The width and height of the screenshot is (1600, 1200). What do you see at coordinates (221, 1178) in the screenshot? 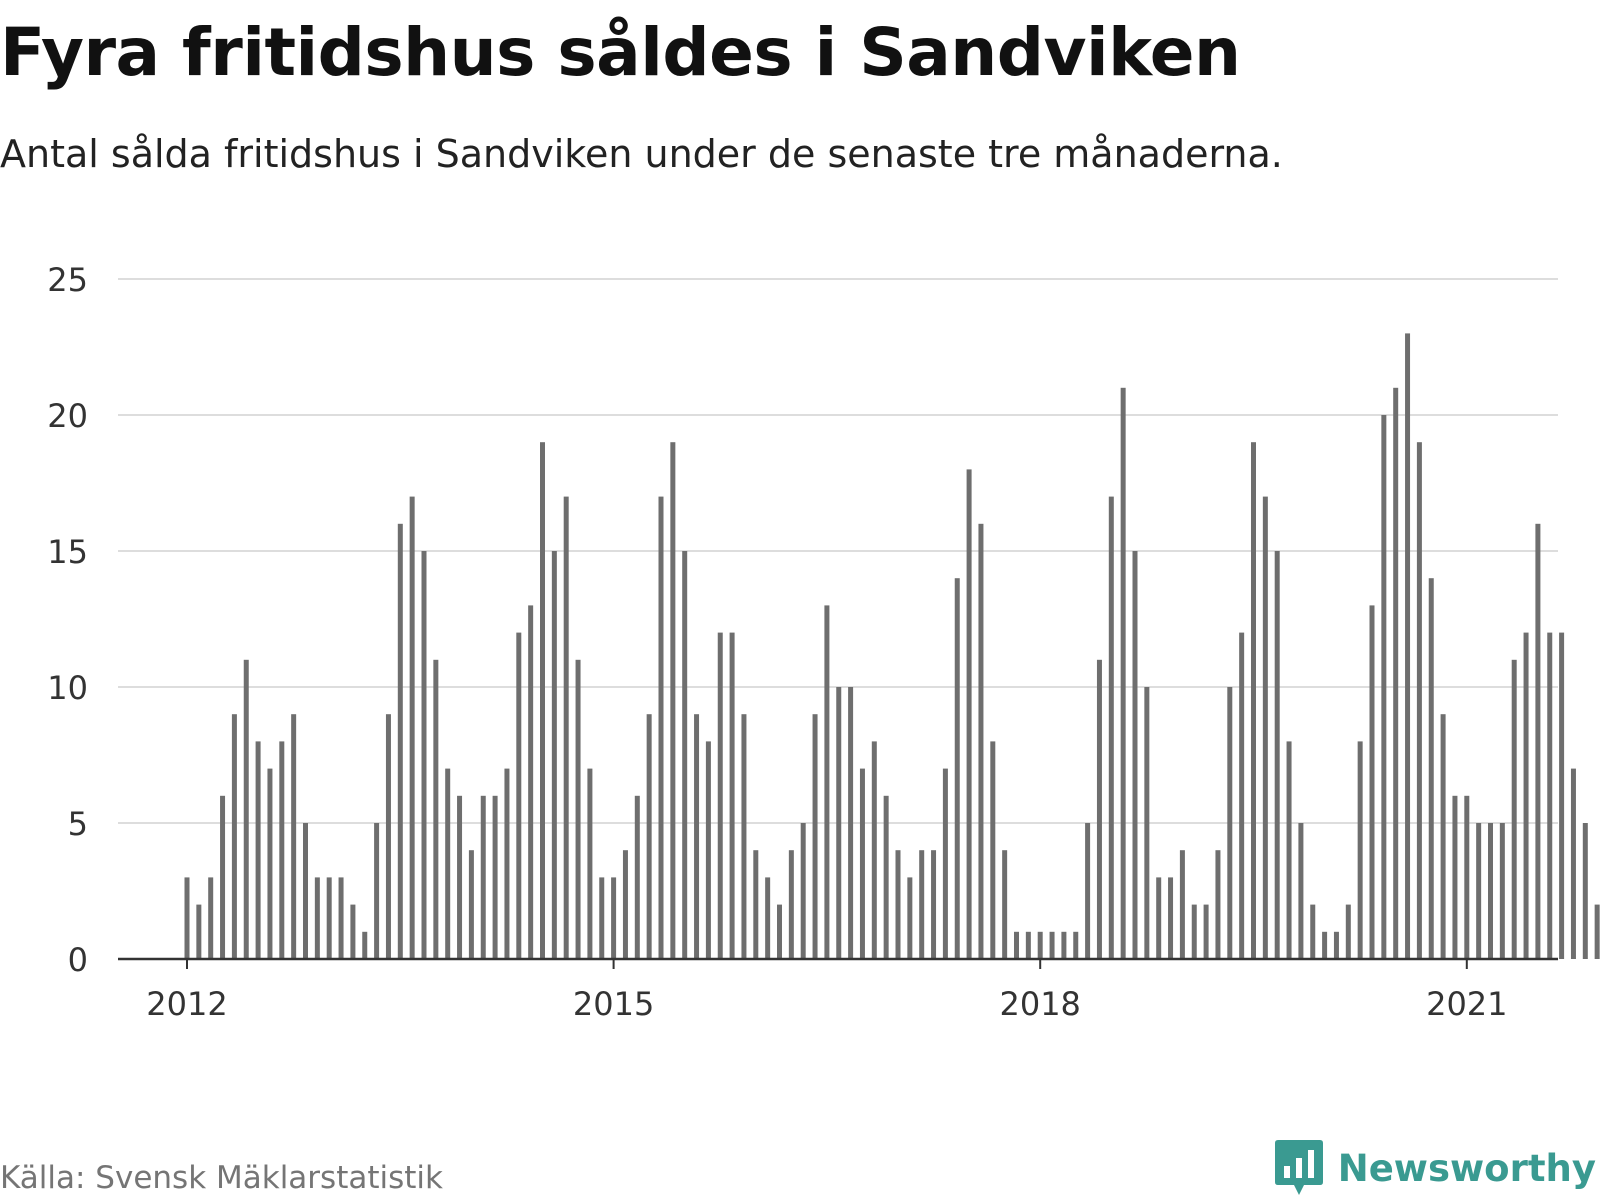
I see `source-note: Källa: Svensk Mäklarstatistik` at bounding box center [221, 1178].